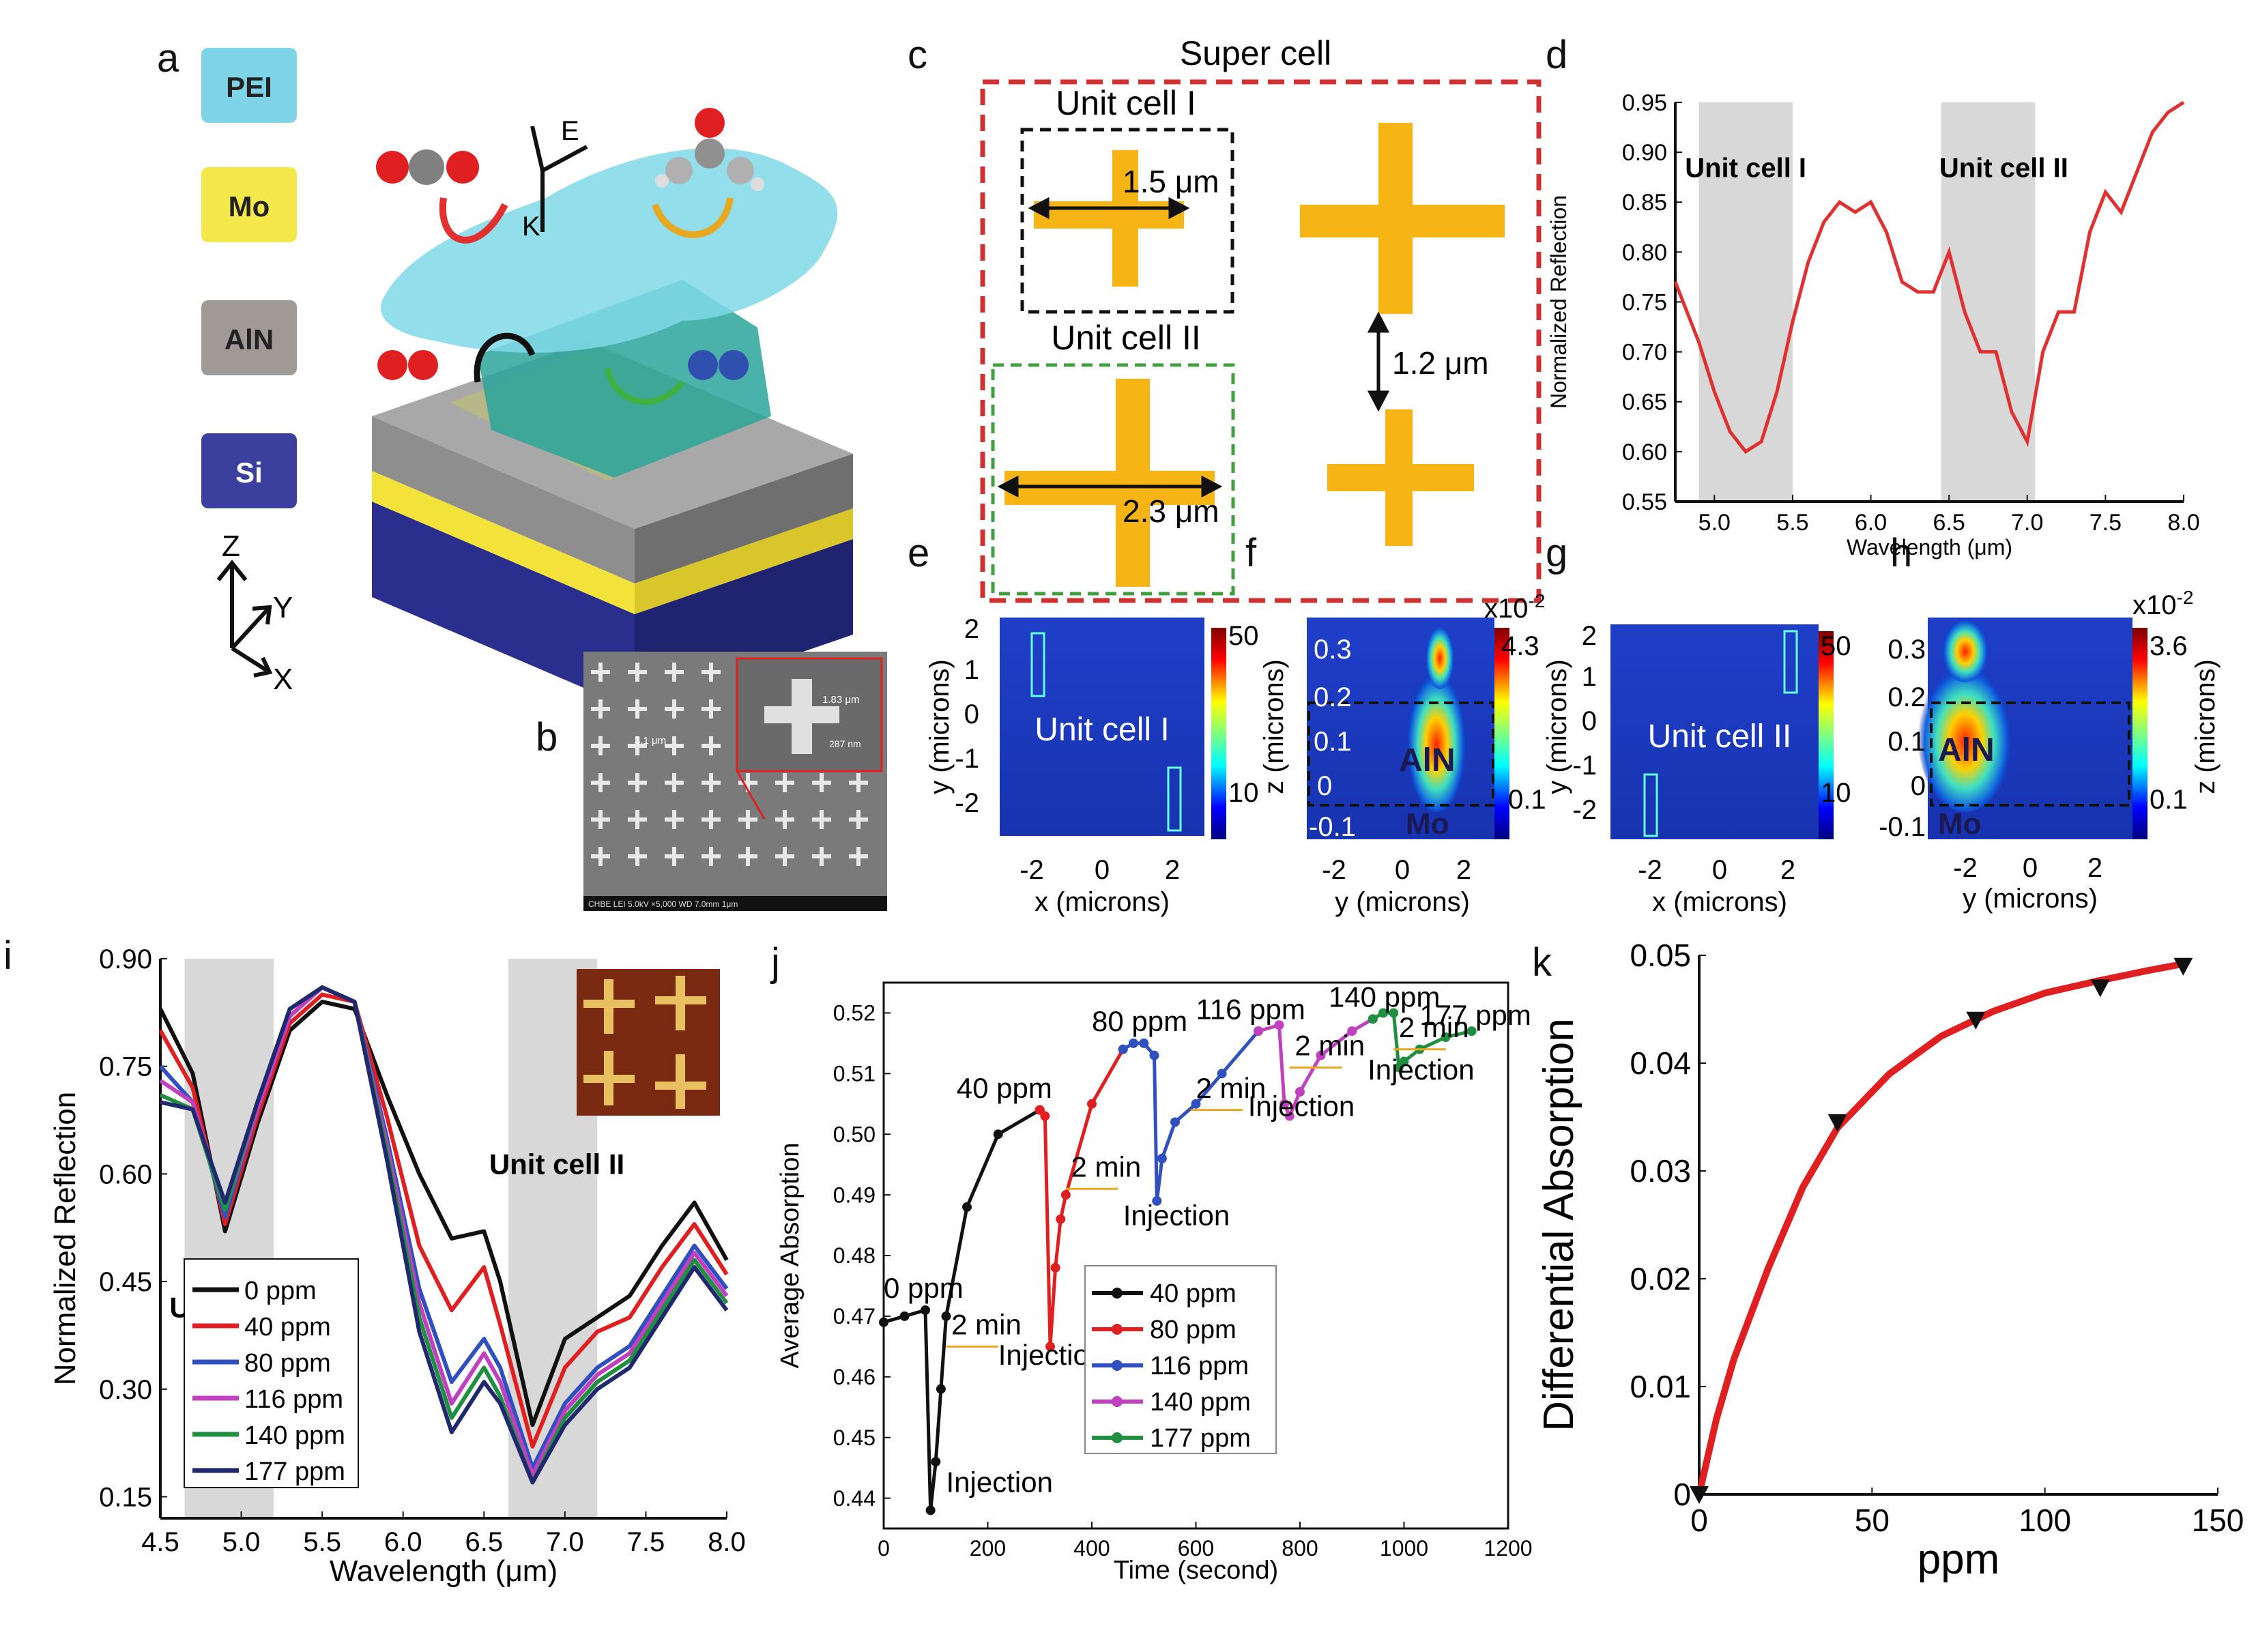  I want to click on h-ytick: 0.2, so click(1907, 697).